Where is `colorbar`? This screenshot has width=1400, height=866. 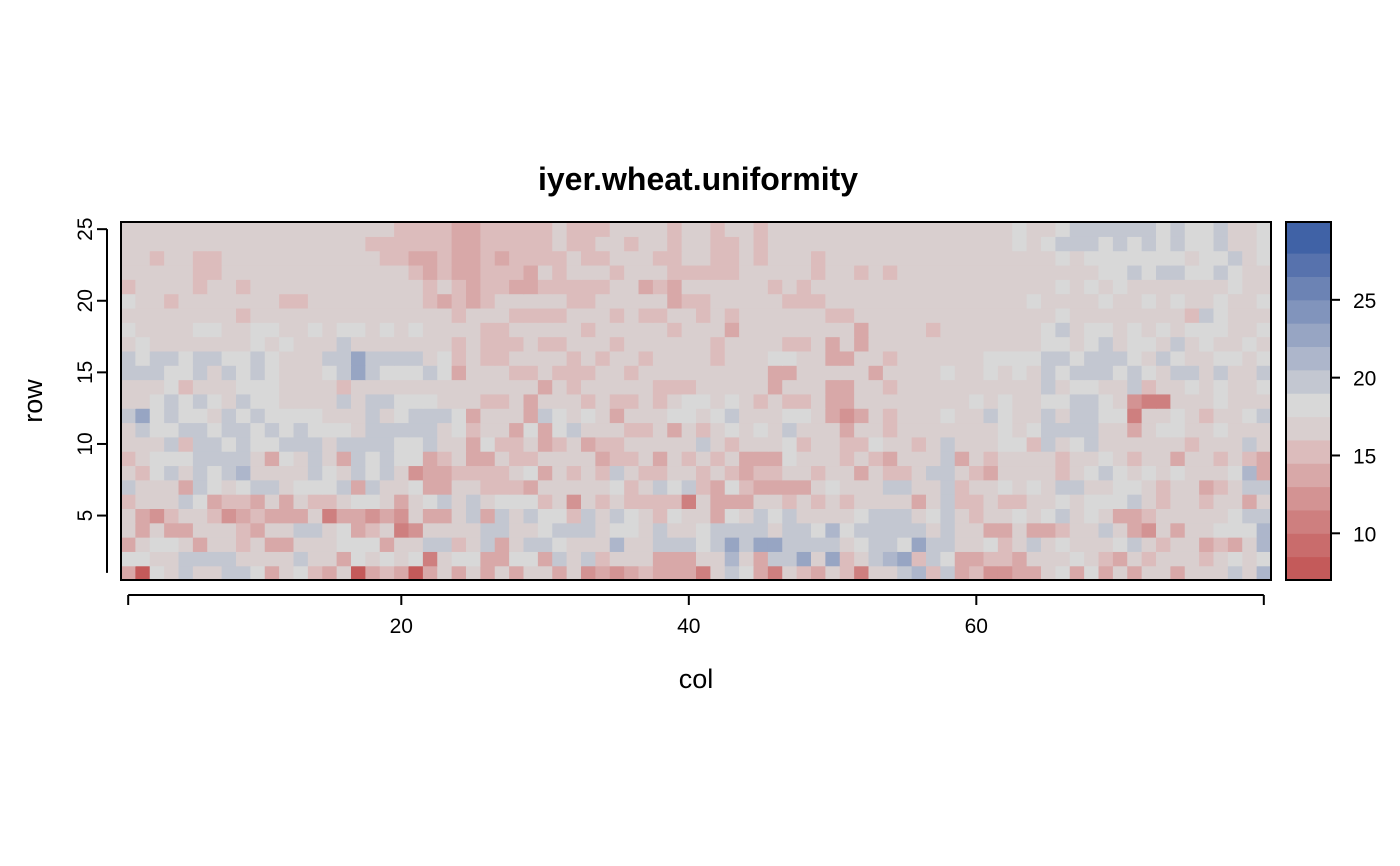 colorbar is located at coordinates (1308, 401).